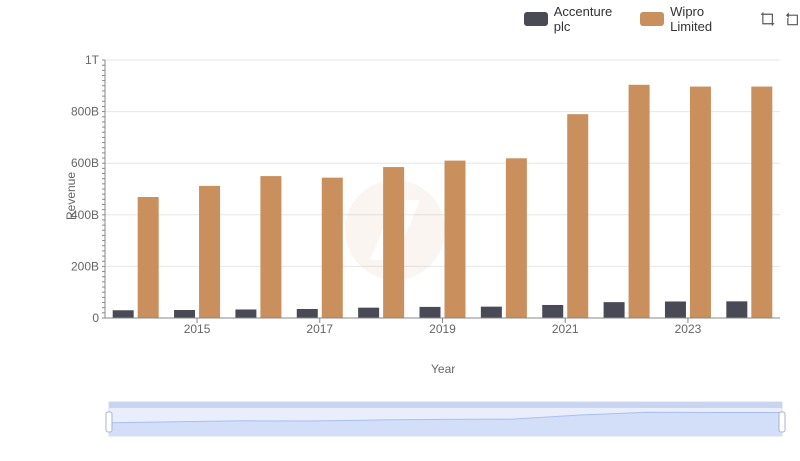  Describe the element at coordinates (782, 422) in the screenshot. I see `slider-handle-right` at that location.